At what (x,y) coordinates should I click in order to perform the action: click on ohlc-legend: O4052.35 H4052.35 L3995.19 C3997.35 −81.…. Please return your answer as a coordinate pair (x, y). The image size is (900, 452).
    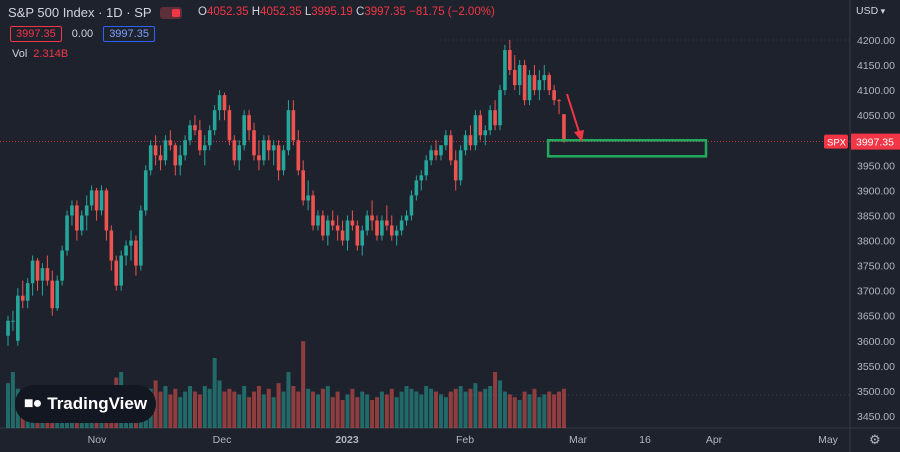
    Looking at the image, I should click on (346, 12).